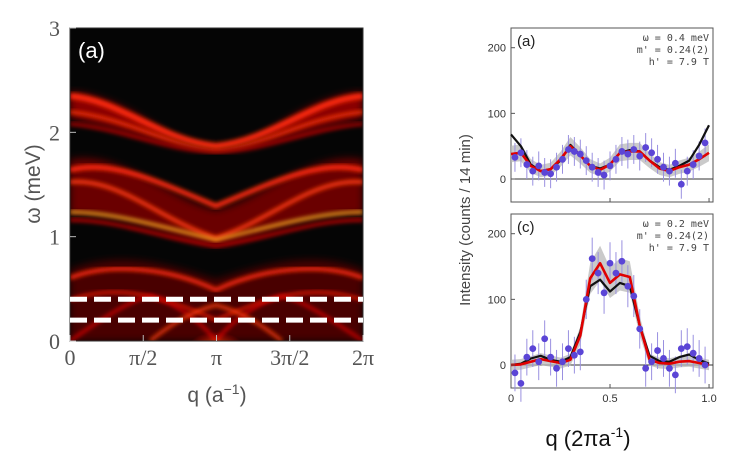  I want to click on band-top-glow, so click(216, 121).